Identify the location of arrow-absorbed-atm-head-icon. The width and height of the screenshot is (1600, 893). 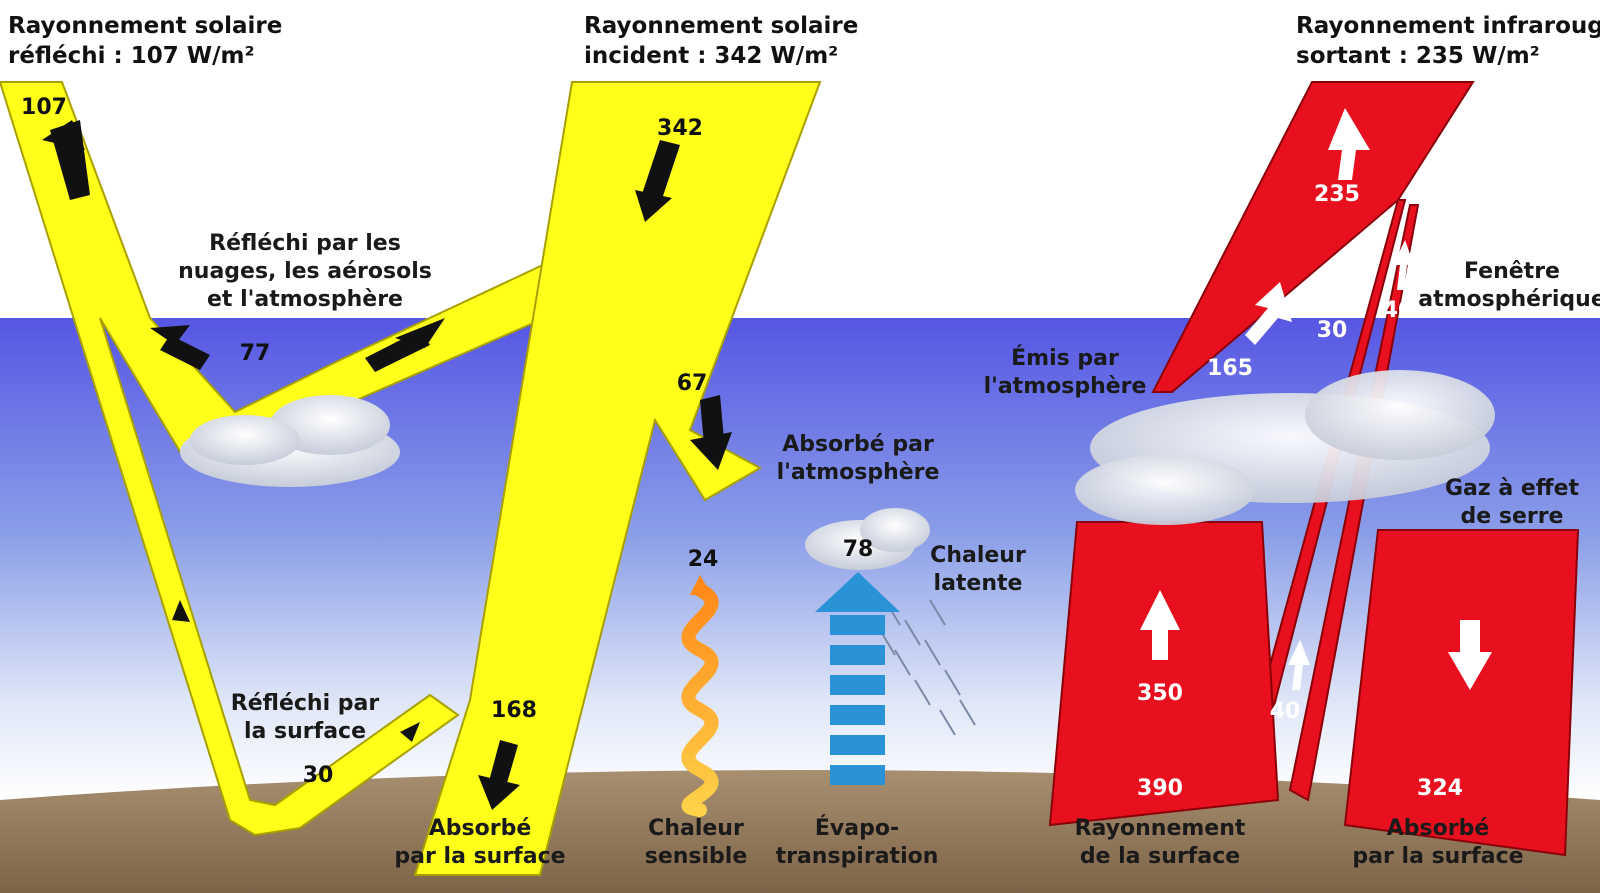
(711, 451).